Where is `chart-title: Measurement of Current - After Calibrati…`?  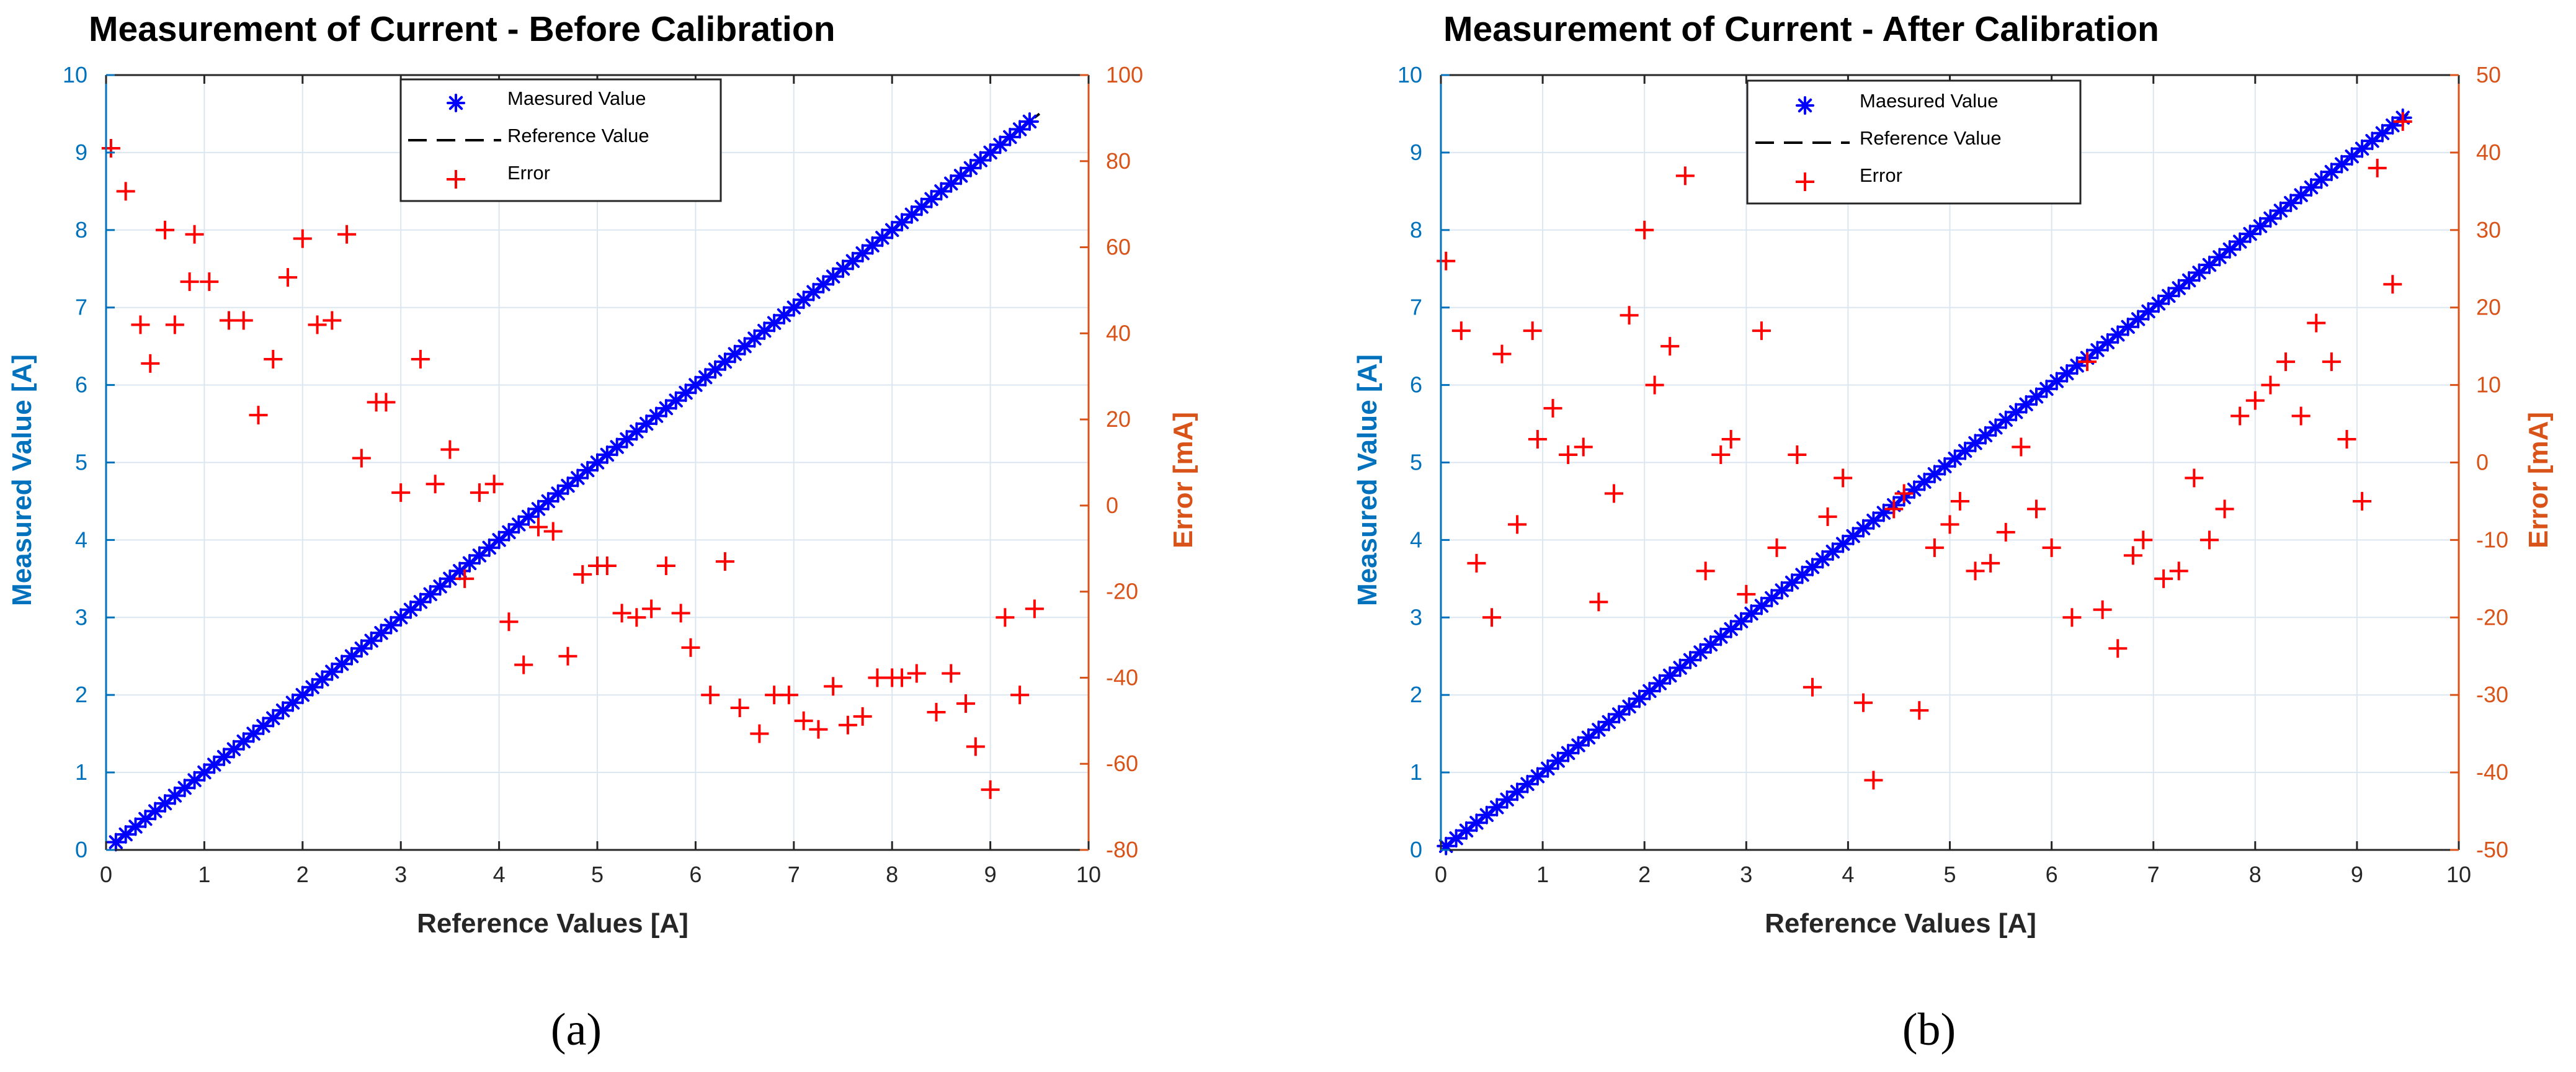 chart-title: Measurement of Current - After Calibrati… is located at coordinates (1801, 29).